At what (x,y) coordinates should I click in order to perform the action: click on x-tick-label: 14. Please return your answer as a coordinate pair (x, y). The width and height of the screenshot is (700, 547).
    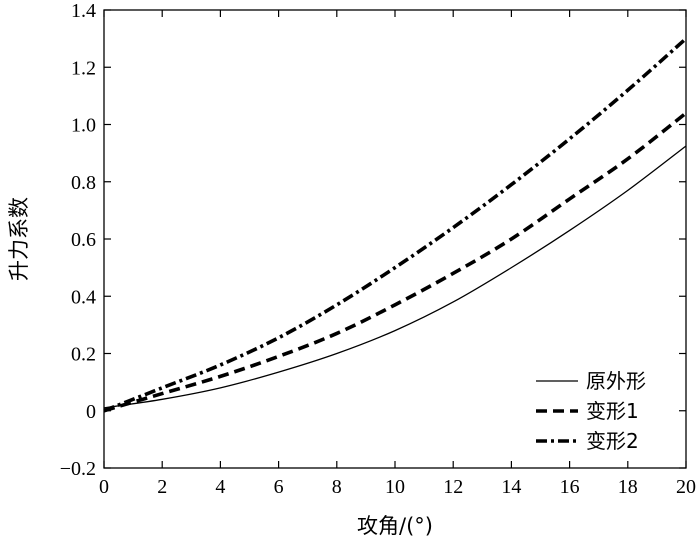
    Looking at the image, I should click on (511, 487).